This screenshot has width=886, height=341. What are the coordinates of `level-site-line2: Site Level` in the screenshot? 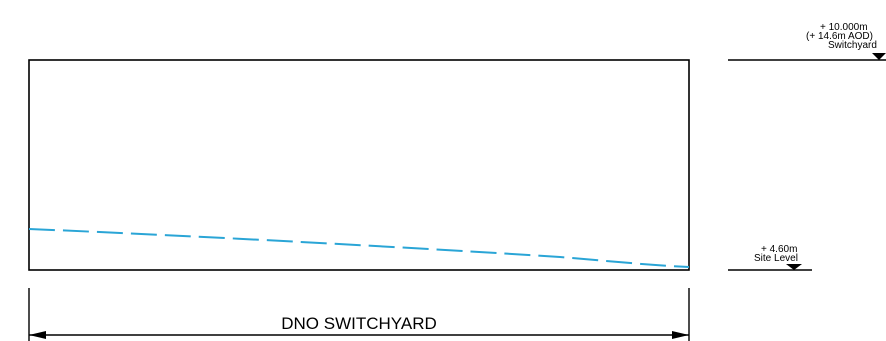 It's located at (776, 258).